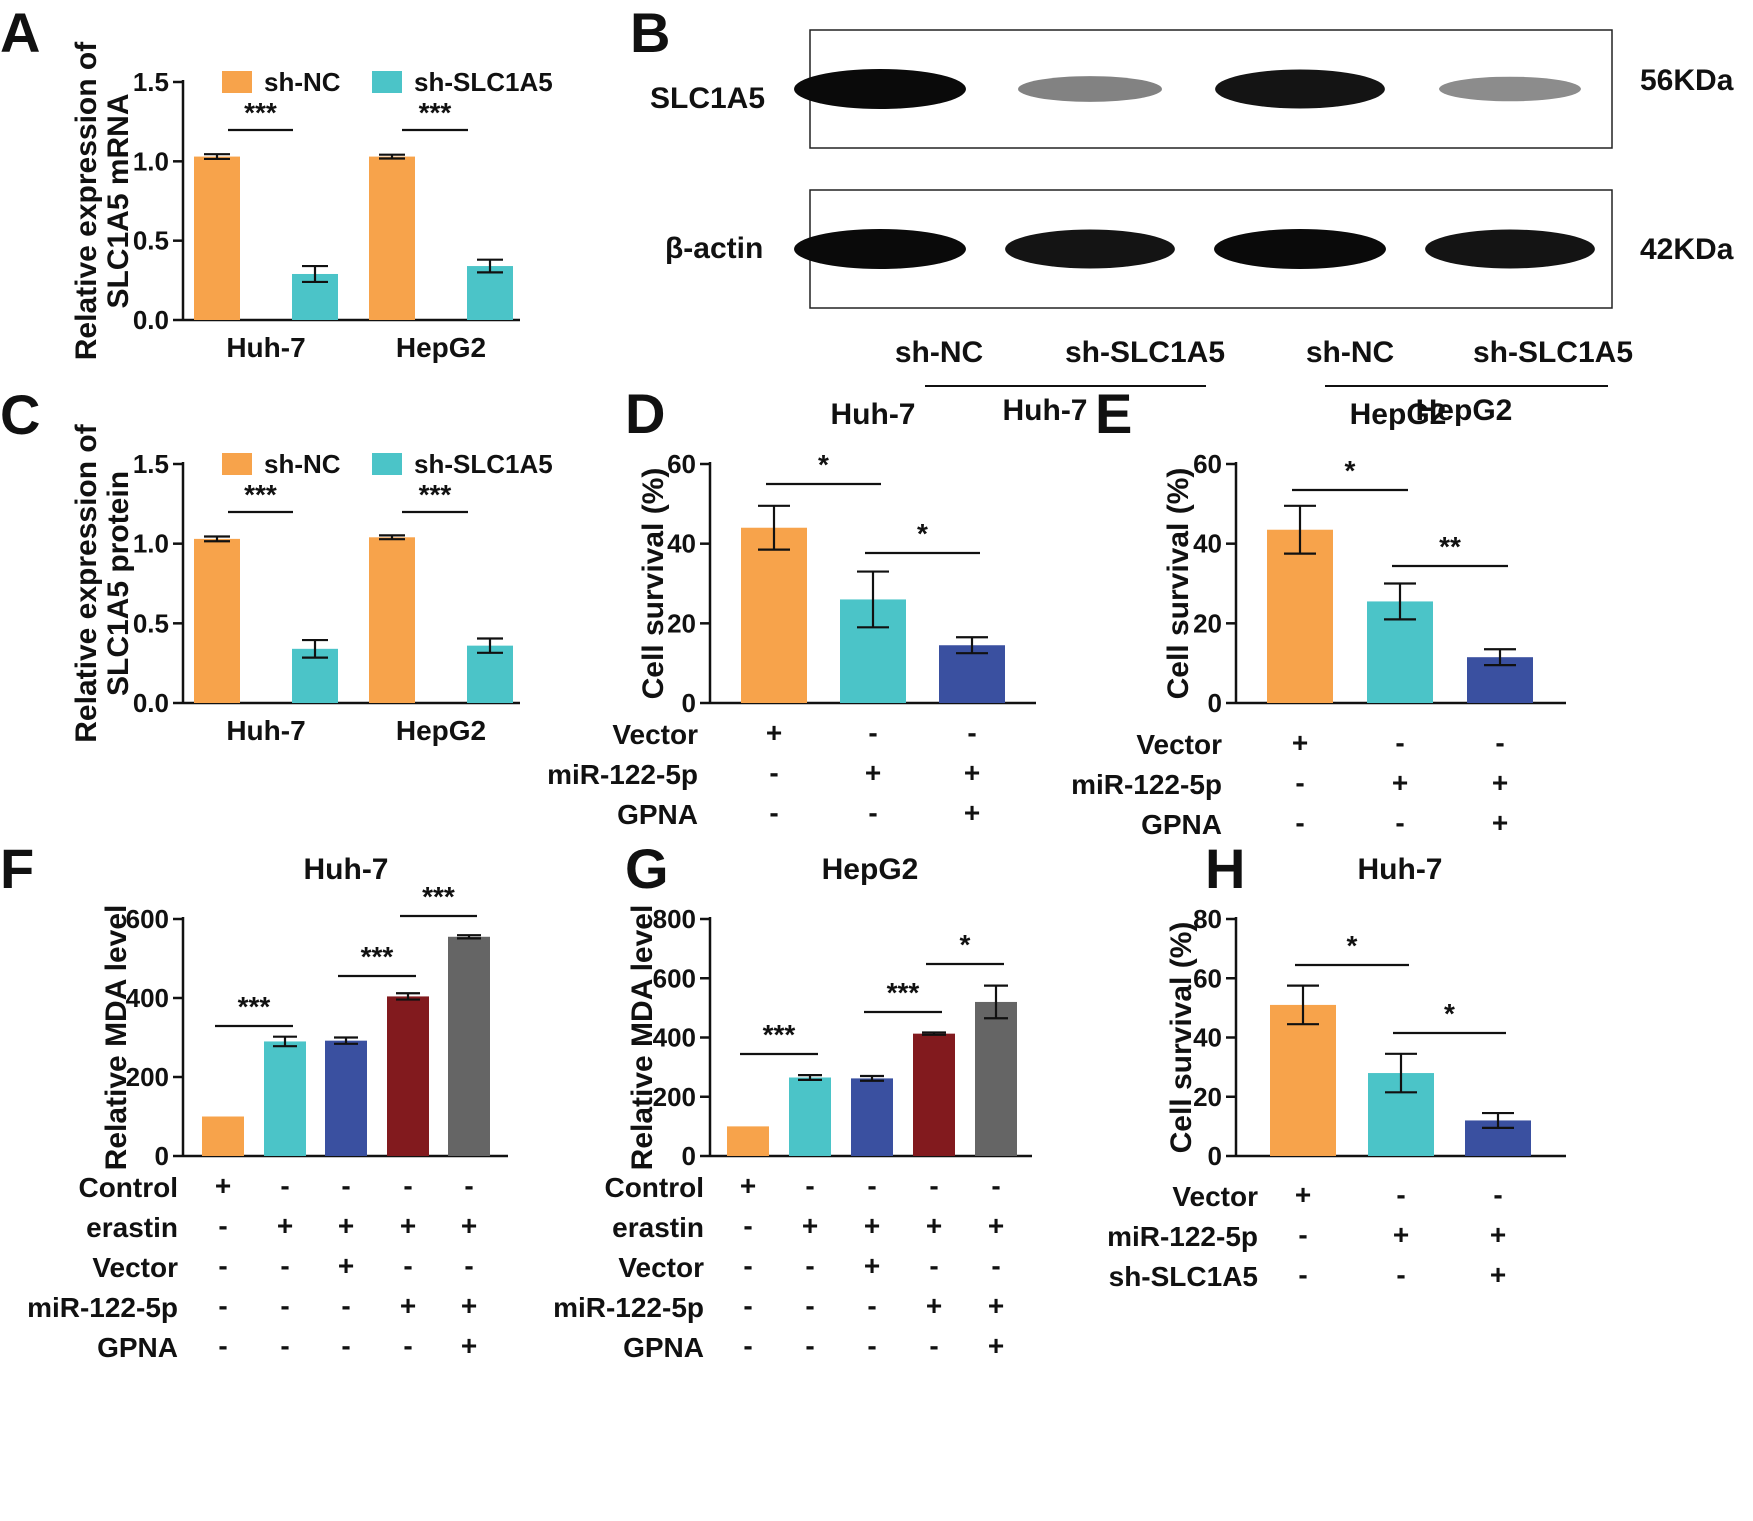  I want to click on panel-letter-c: C, so click(20, 414).